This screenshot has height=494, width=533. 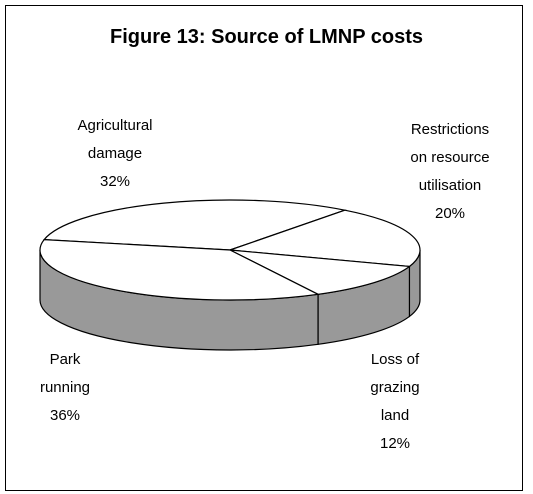 I want to click on slice-name: Loss of grazing land, so click(x=395, y=387).